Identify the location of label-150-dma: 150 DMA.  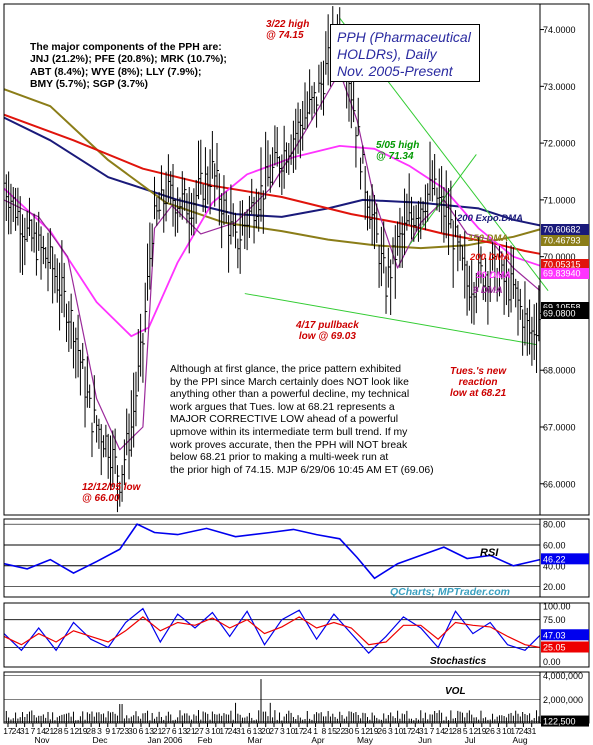
(488, 238).